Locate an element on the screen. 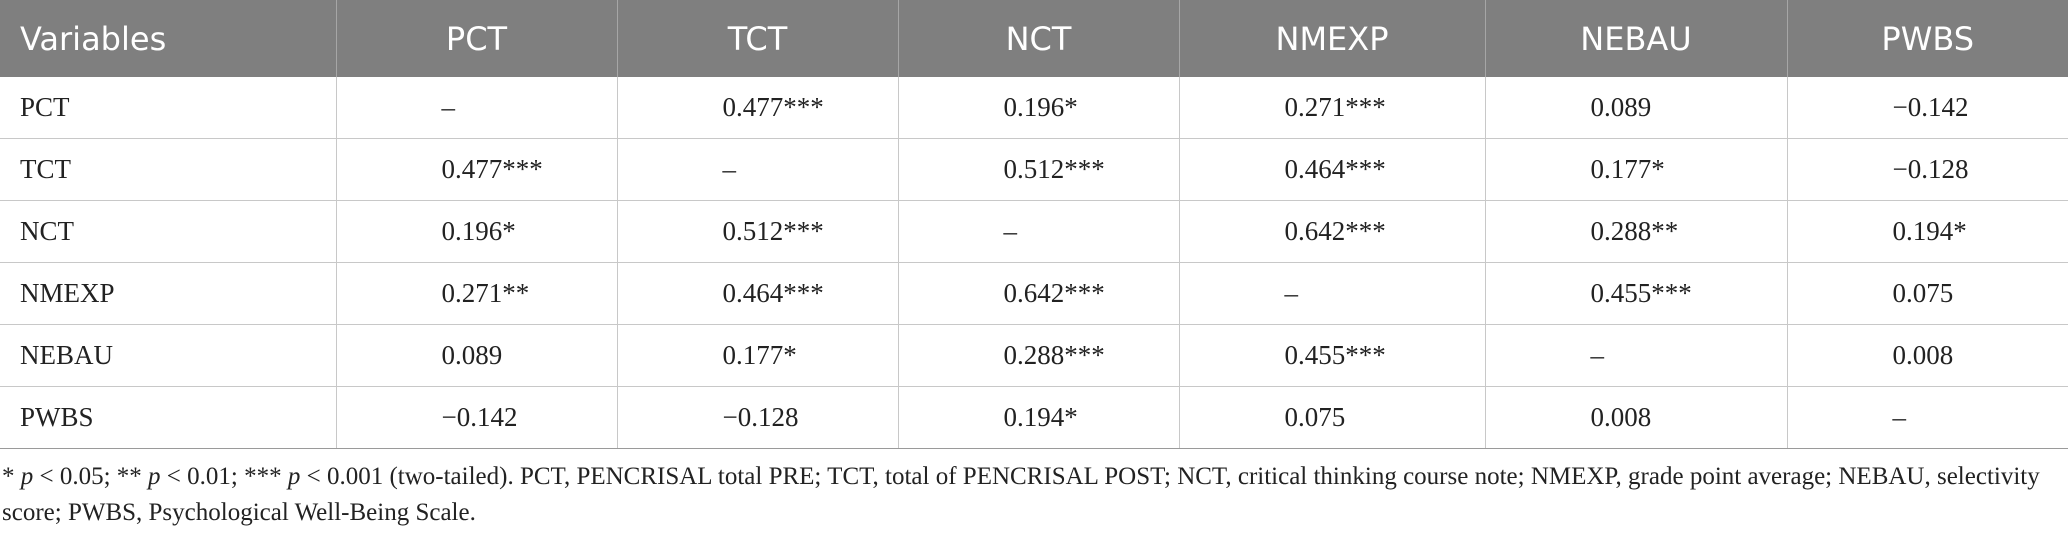 The image size is (2068, 543). row-label: NMEXP is located at coordinates (168, 293).